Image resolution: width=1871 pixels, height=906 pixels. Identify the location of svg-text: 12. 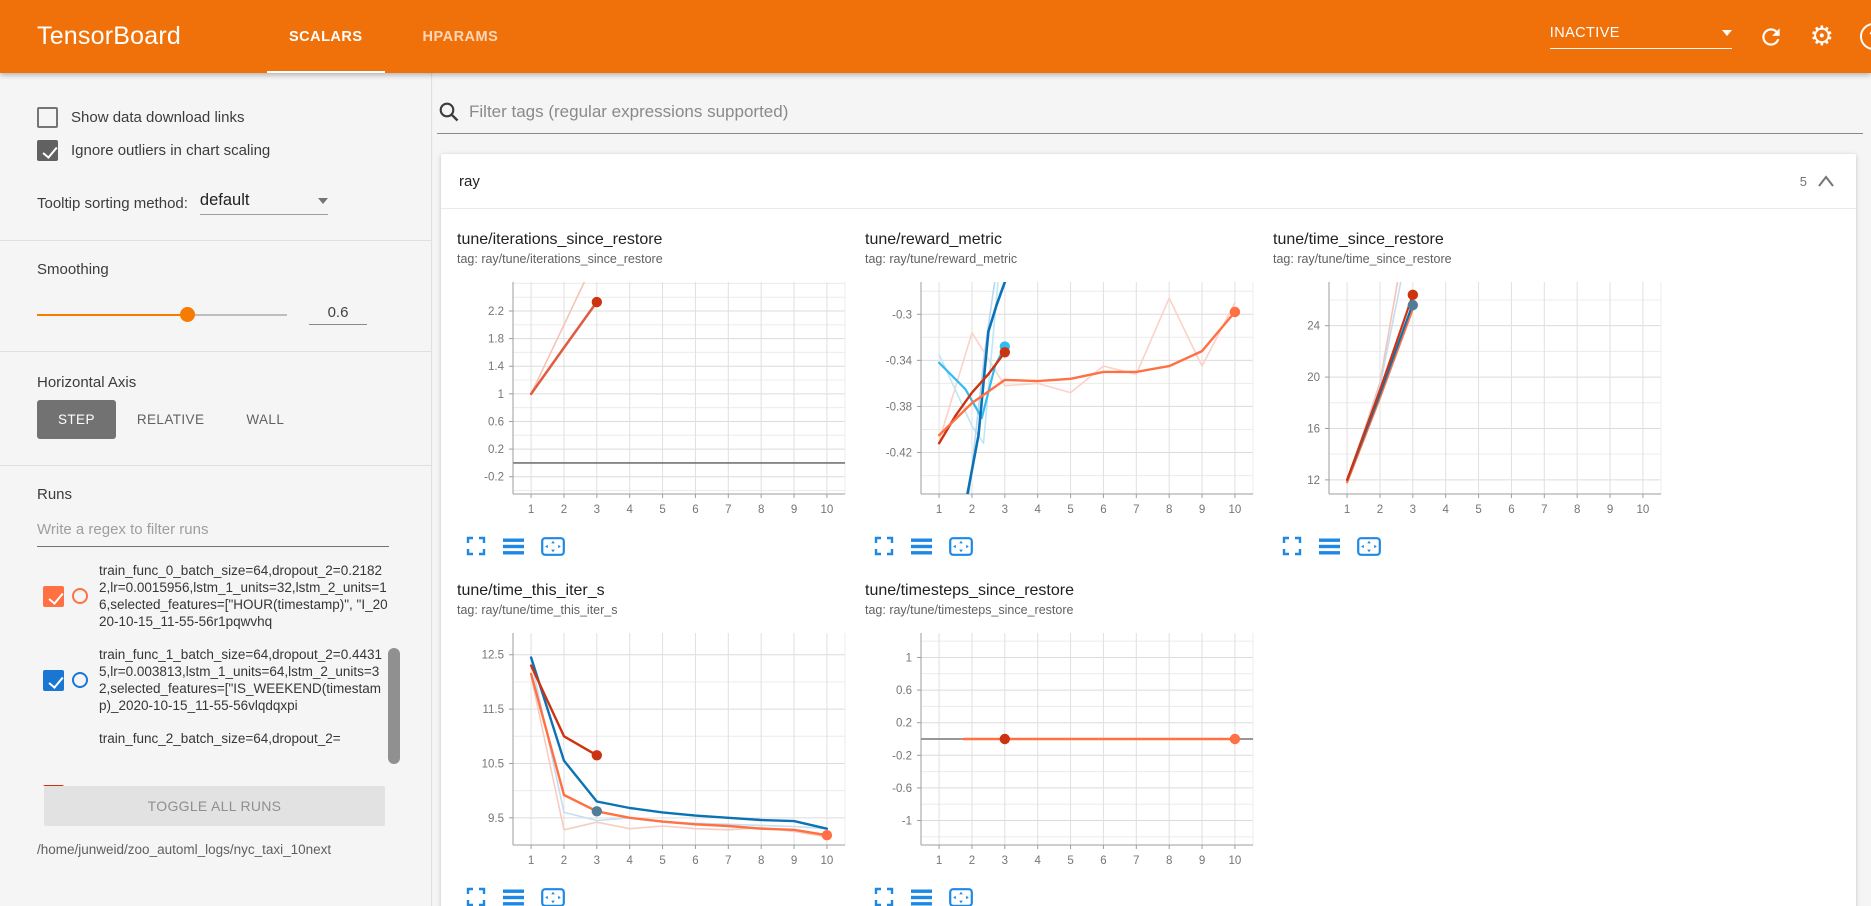
(1313, 481).